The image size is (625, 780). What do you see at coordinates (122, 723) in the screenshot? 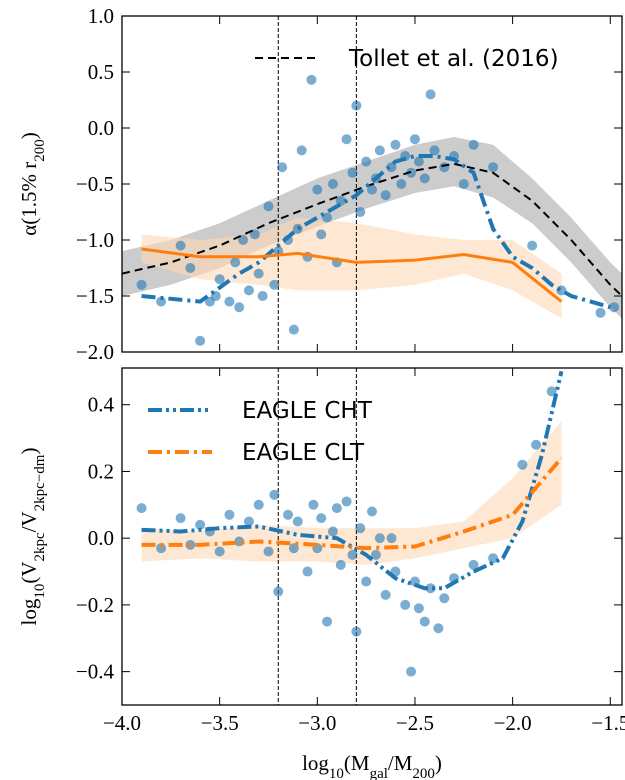
I see `x-tick-label: −4.0` at bounding box center [122, 723].